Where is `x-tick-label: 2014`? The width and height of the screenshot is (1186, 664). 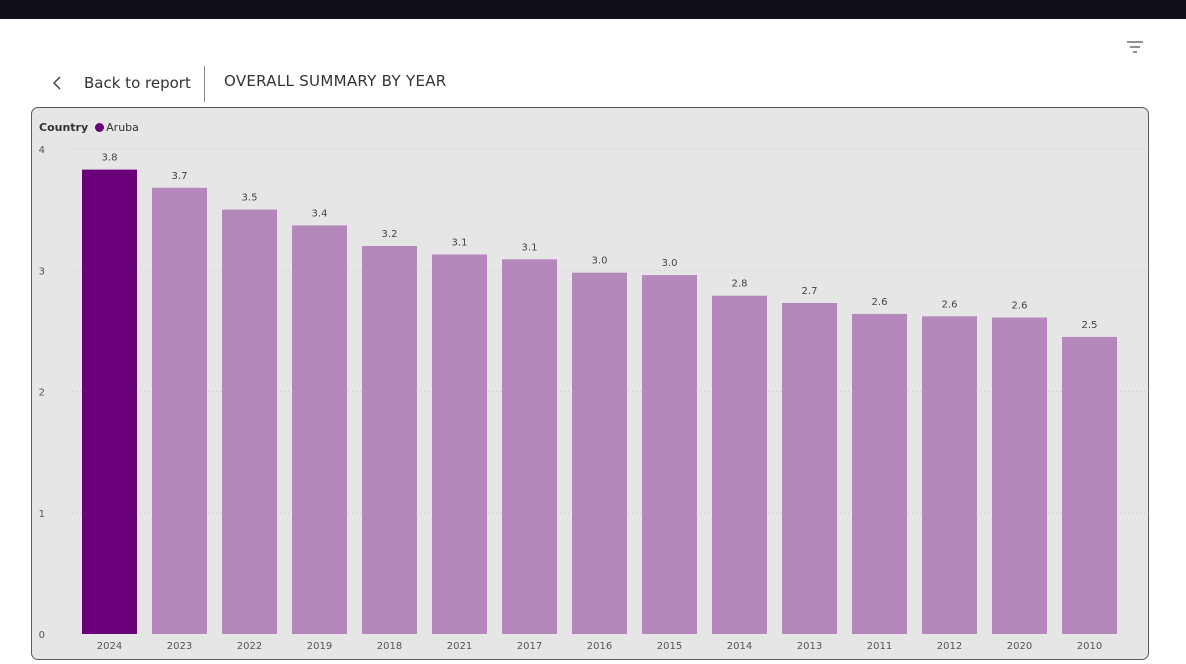 x-tick-label: 2014 is located at coordinates (739, 646).